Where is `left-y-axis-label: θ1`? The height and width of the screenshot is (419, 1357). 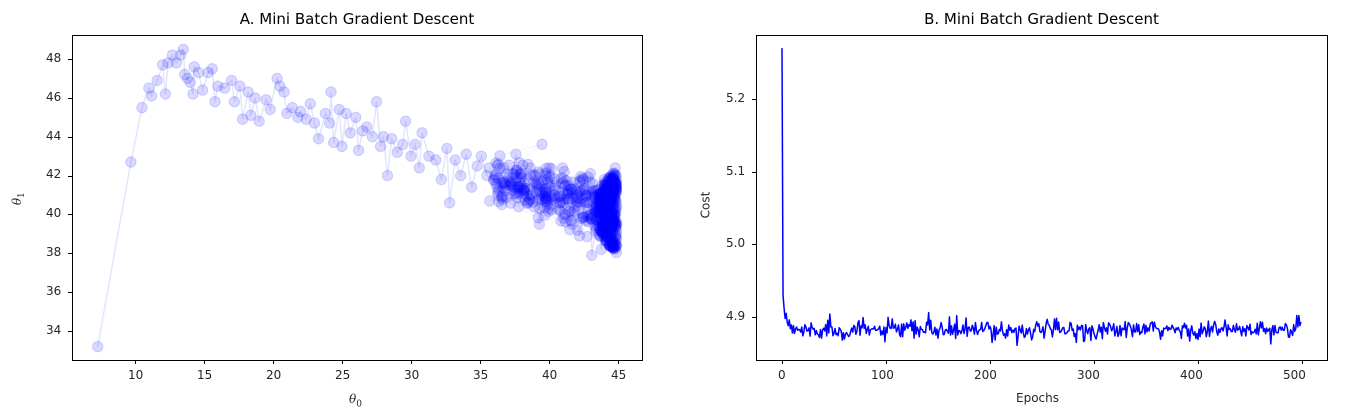 left-y-axis-label: θ1 is located at coordinates (18, 198).